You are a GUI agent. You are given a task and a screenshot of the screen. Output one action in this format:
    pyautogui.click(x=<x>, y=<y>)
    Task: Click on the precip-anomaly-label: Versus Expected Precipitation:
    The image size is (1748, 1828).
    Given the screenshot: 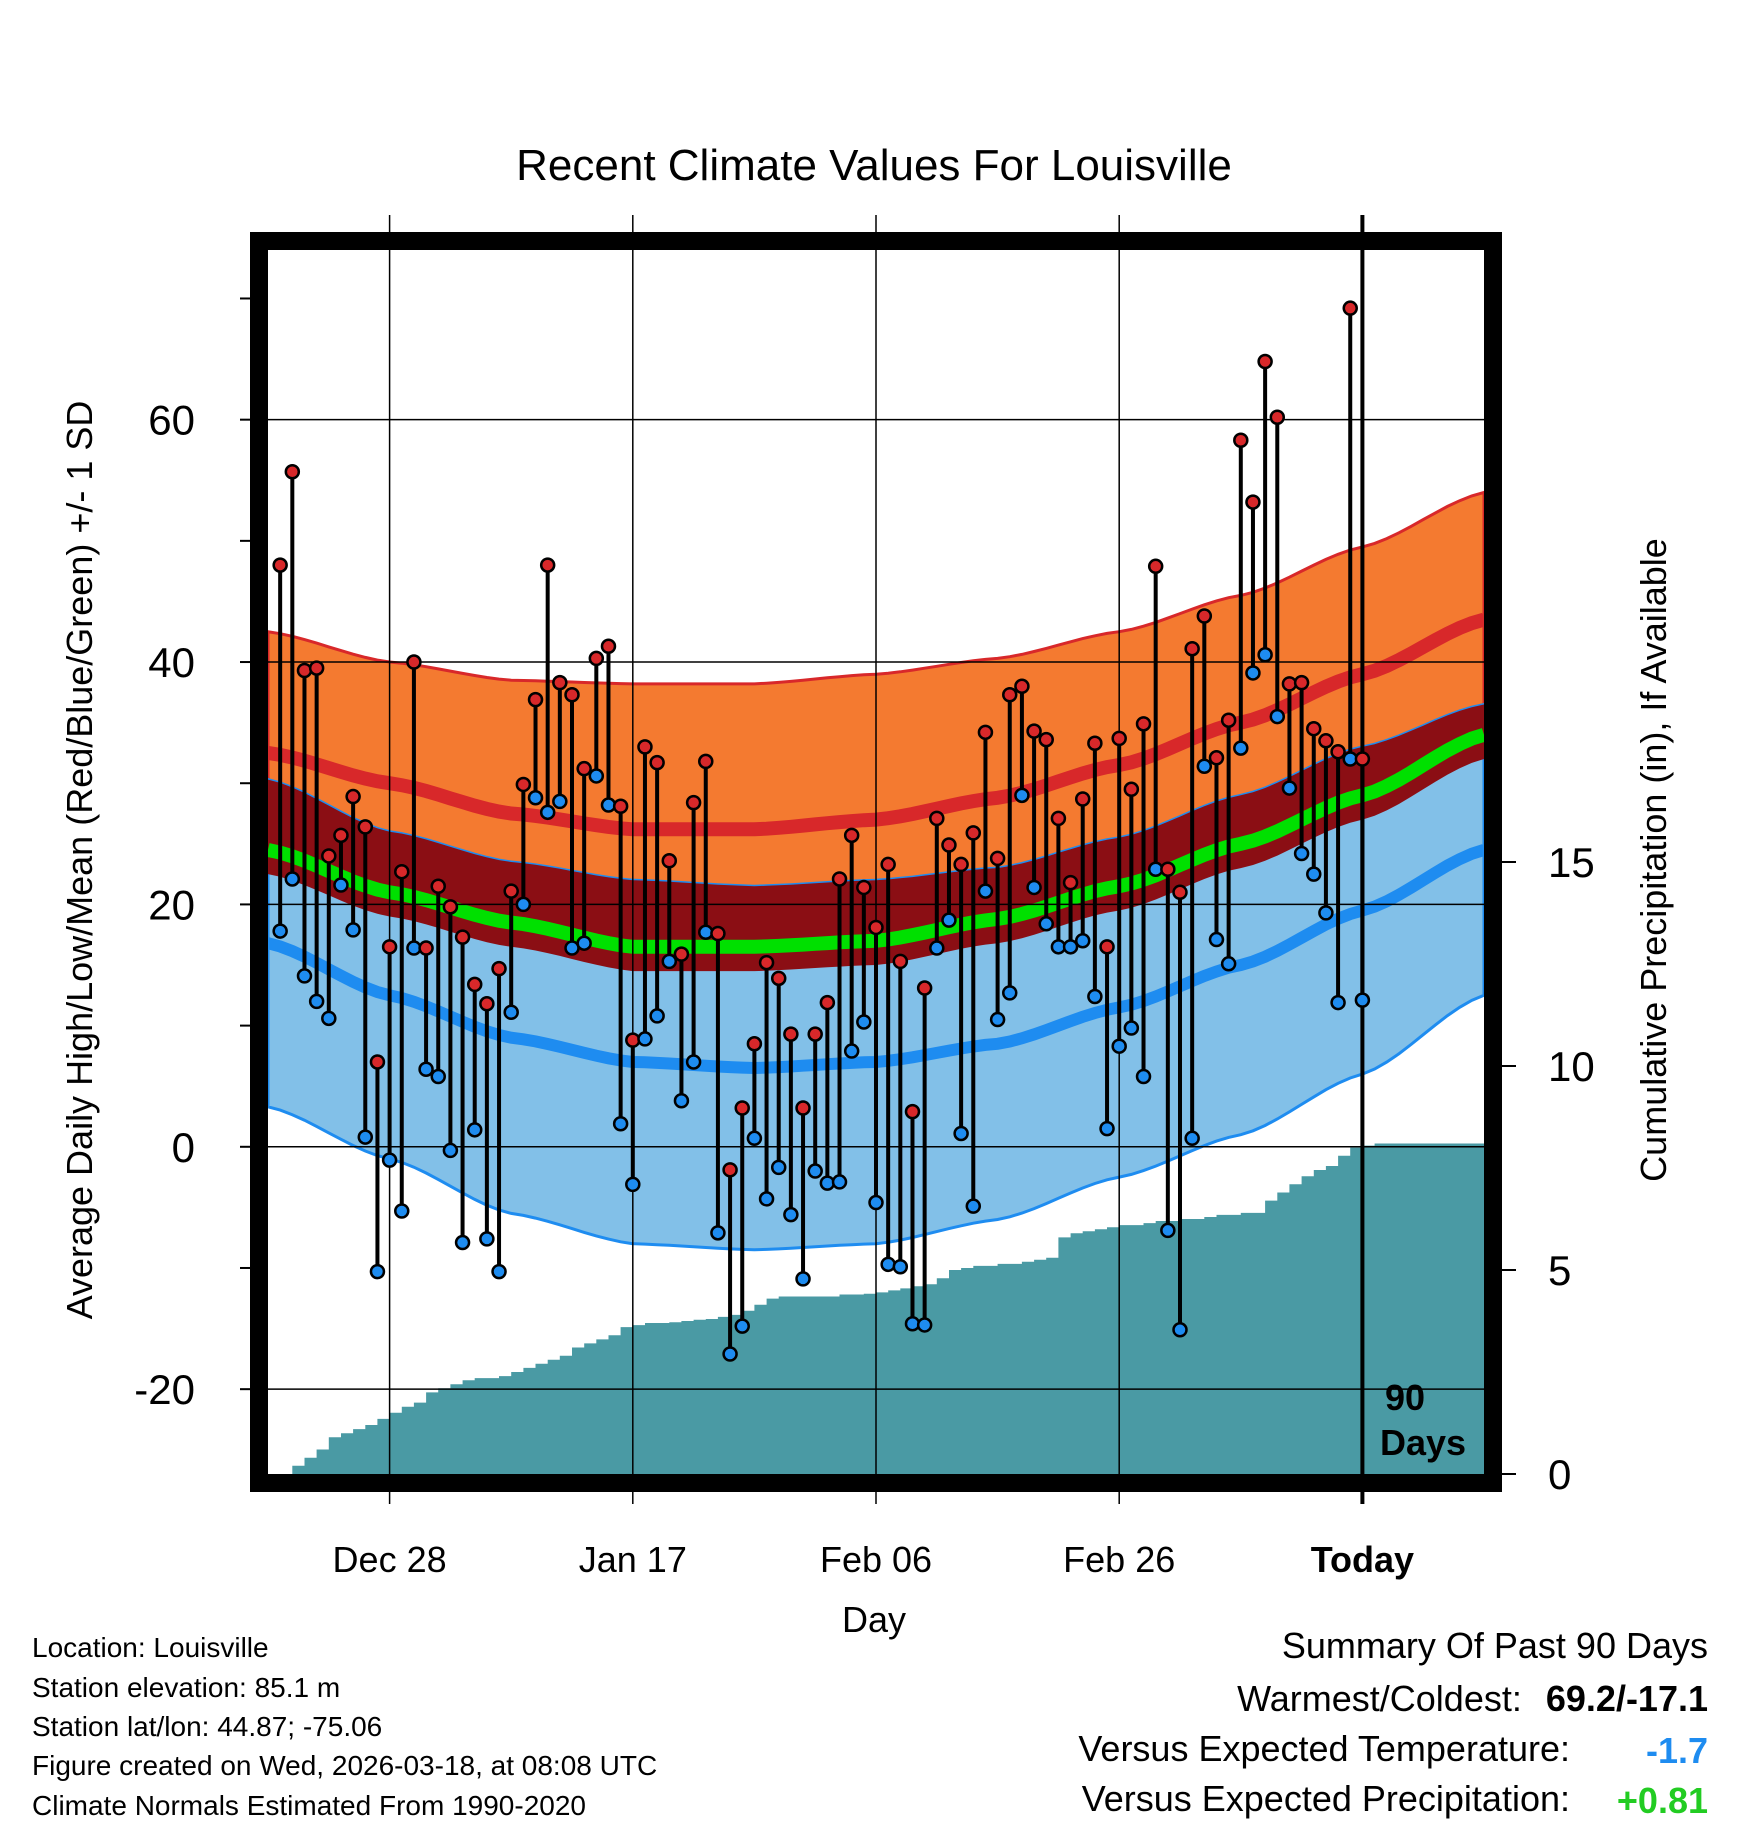 What is the action you would take?
    pyautogui.click(x=1325, y=1798)
    